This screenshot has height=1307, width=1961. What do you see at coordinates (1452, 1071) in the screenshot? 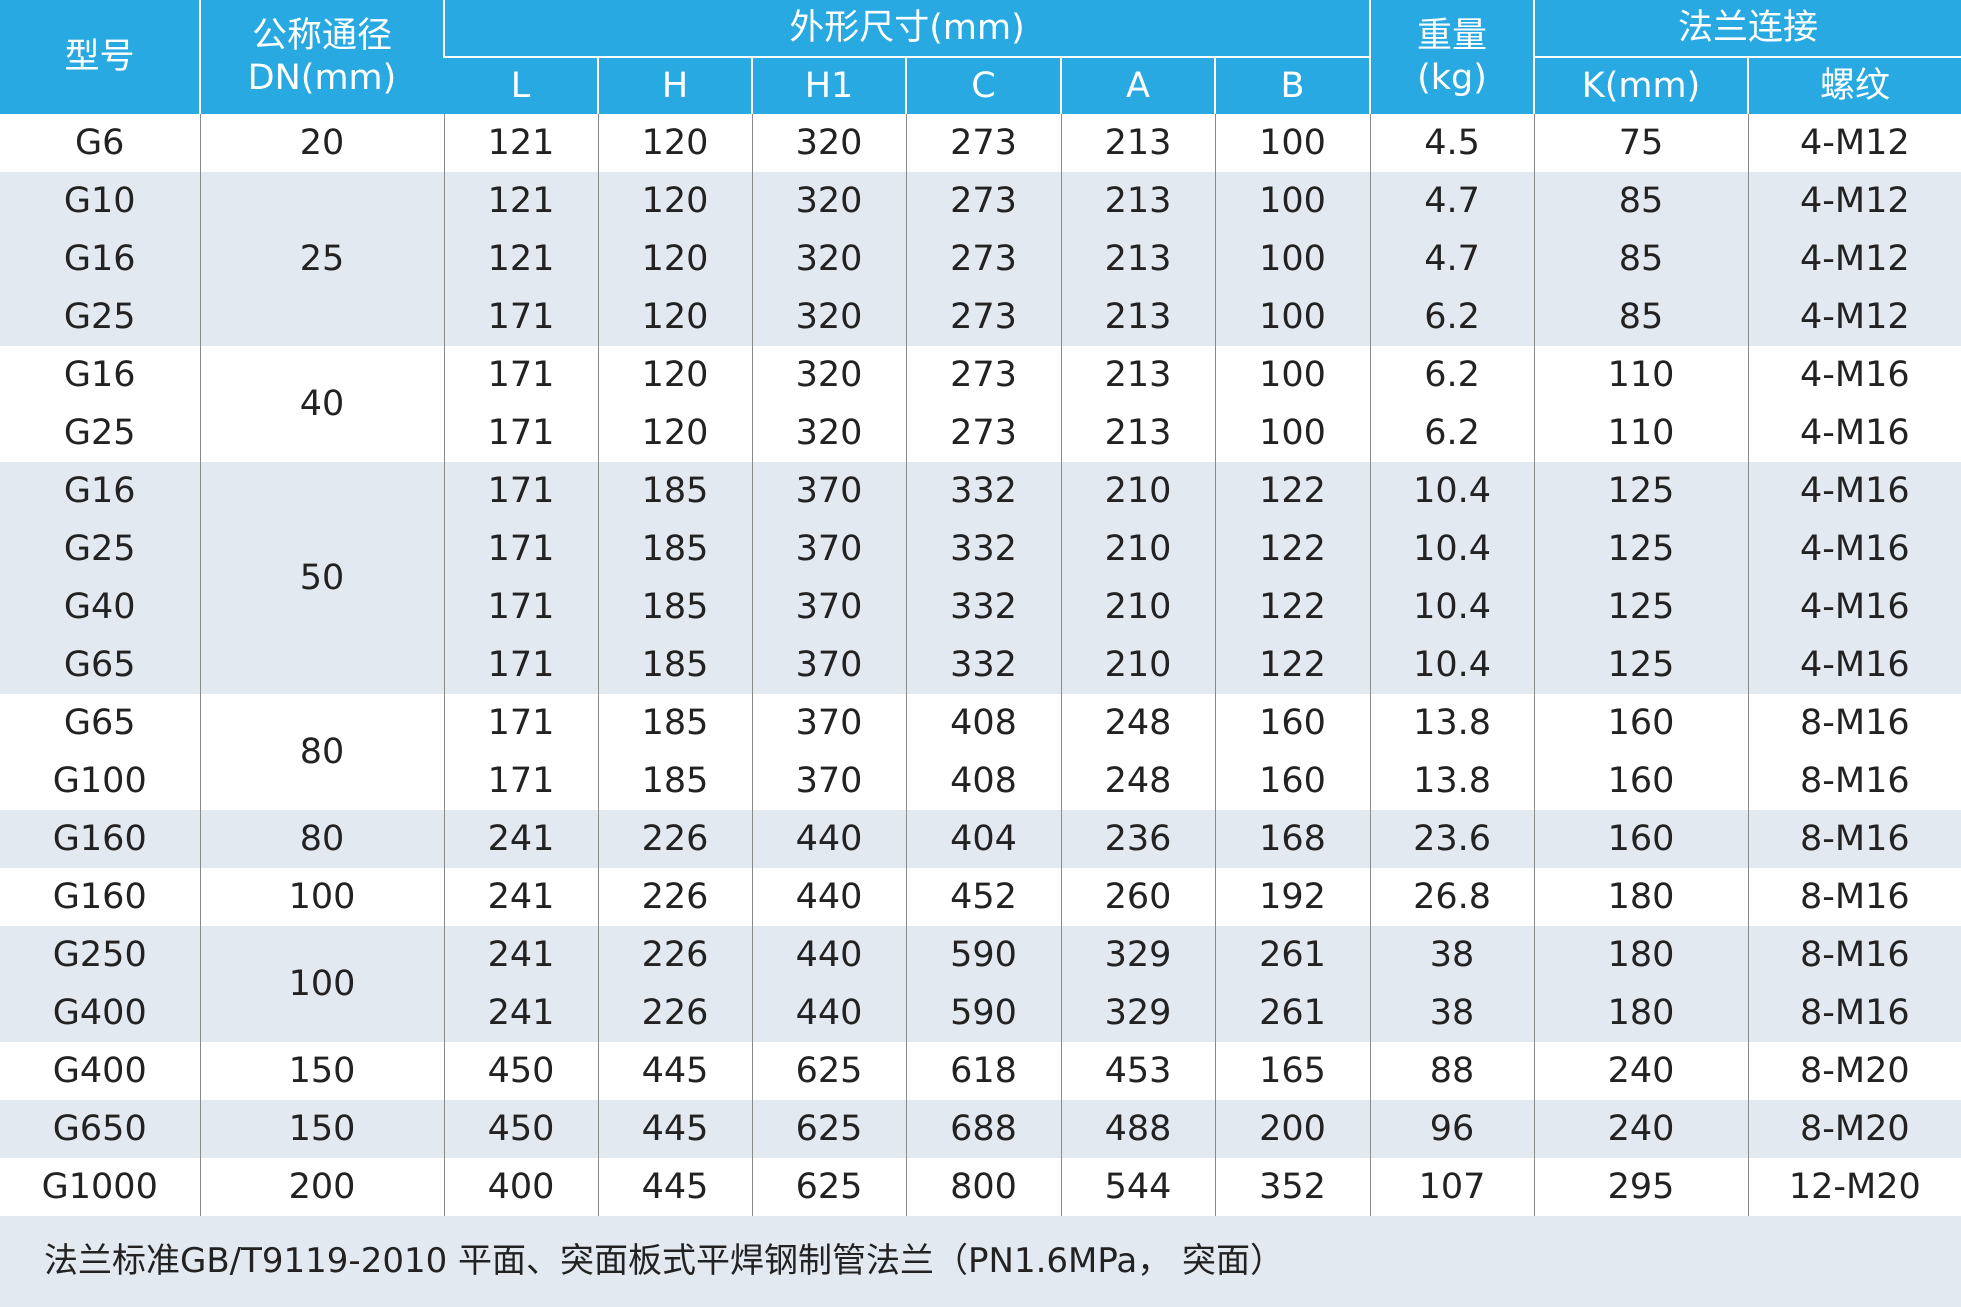
I see `value-cell: 88` at bounding box center [1452, 1071].